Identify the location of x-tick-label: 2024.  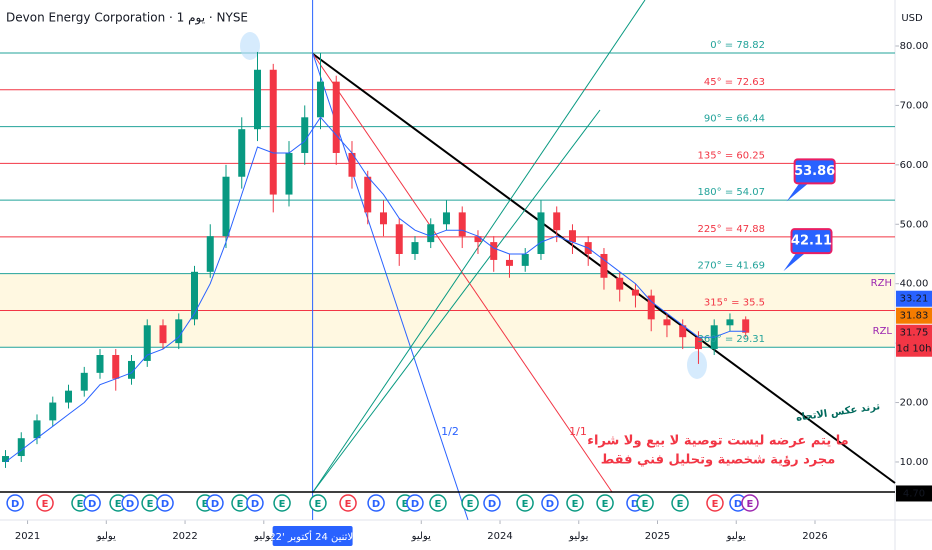
(499, 536).